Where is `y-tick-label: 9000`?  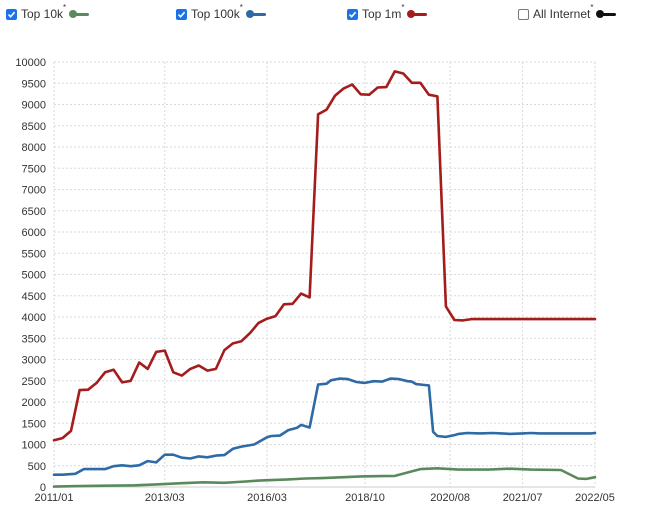
y-tick-label: 9000 is located at coordinates (34, 106).